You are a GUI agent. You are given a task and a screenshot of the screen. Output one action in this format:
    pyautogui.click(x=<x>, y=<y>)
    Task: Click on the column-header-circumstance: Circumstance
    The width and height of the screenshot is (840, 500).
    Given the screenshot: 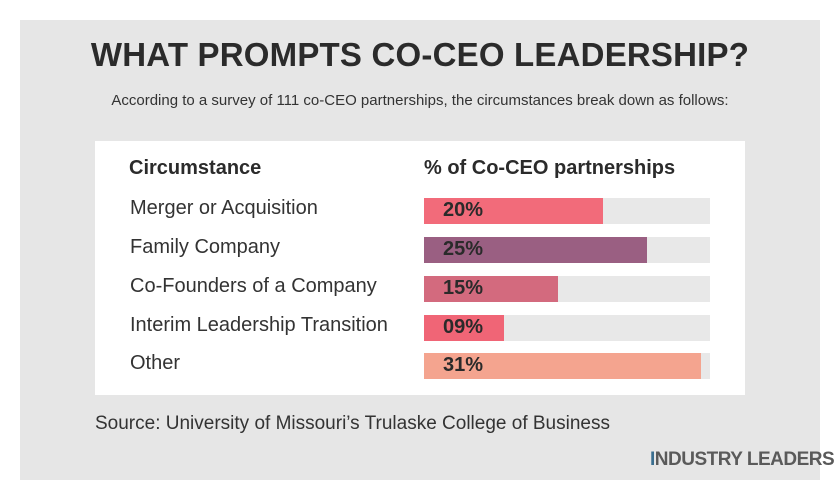 What is the action you would take?
    pyautogui.click(x=195, y=168)
    